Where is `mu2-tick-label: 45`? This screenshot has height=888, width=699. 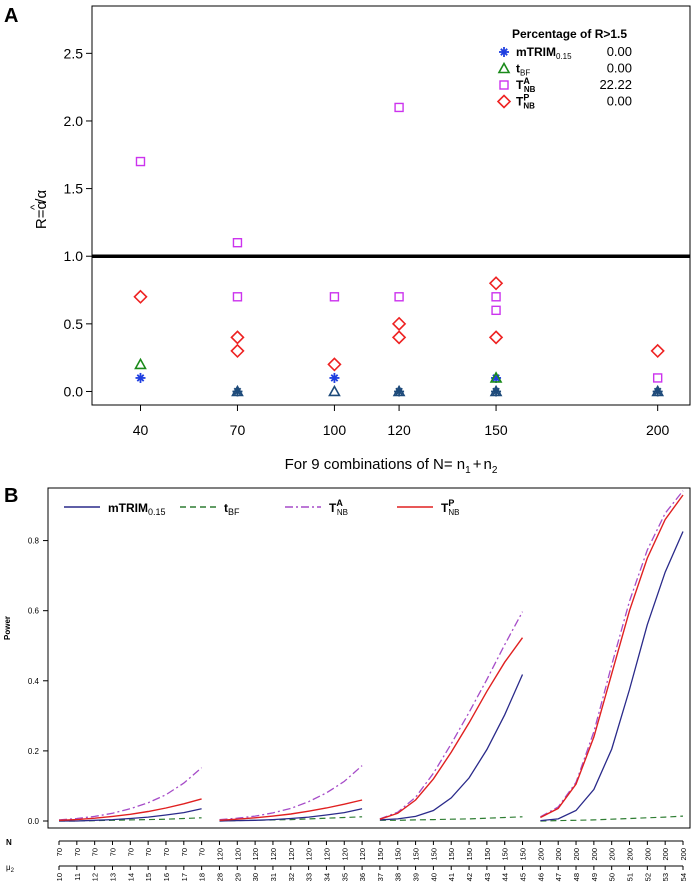 mu2-tick-label: 45 is located at coordinates (523, 877).